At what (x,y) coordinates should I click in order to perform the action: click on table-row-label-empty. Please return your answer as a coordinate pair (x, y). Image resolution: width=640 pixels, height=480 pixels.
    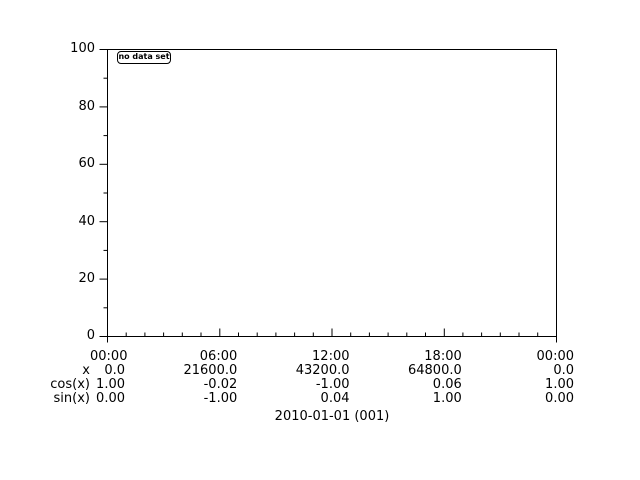
    Looking at the image, I should click on (45, 357).